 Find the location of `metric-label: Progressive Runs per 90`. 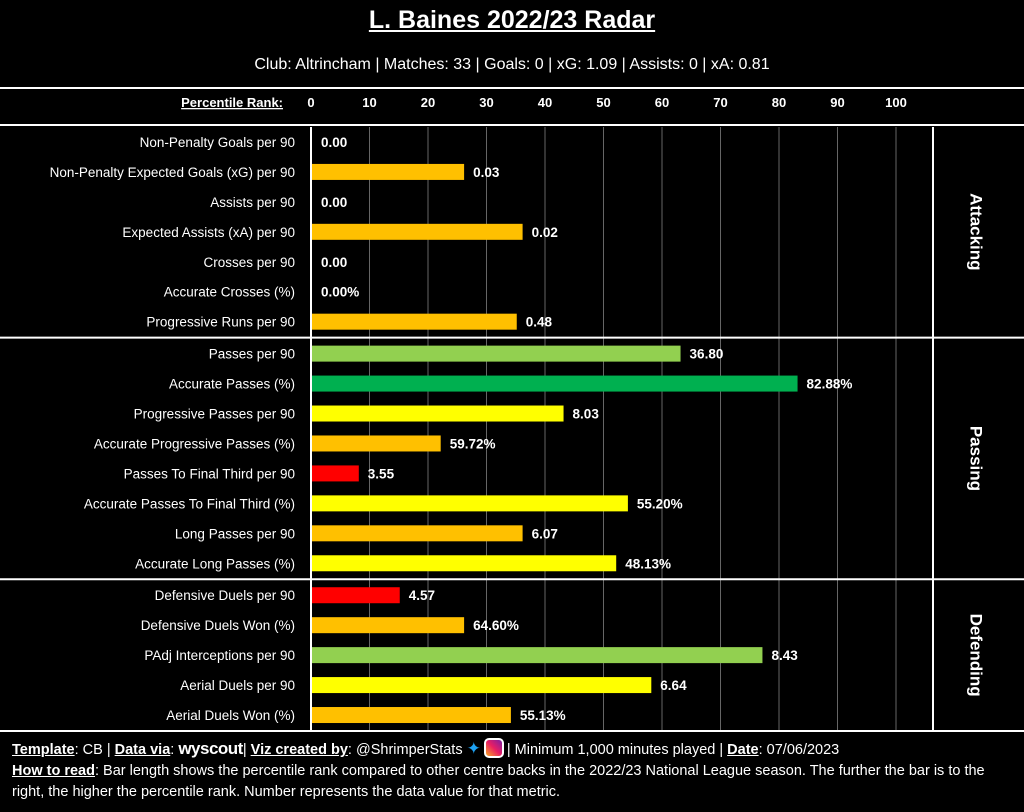

metric-label: Progressive Runs per 90 is located at coordinates (220, 322).